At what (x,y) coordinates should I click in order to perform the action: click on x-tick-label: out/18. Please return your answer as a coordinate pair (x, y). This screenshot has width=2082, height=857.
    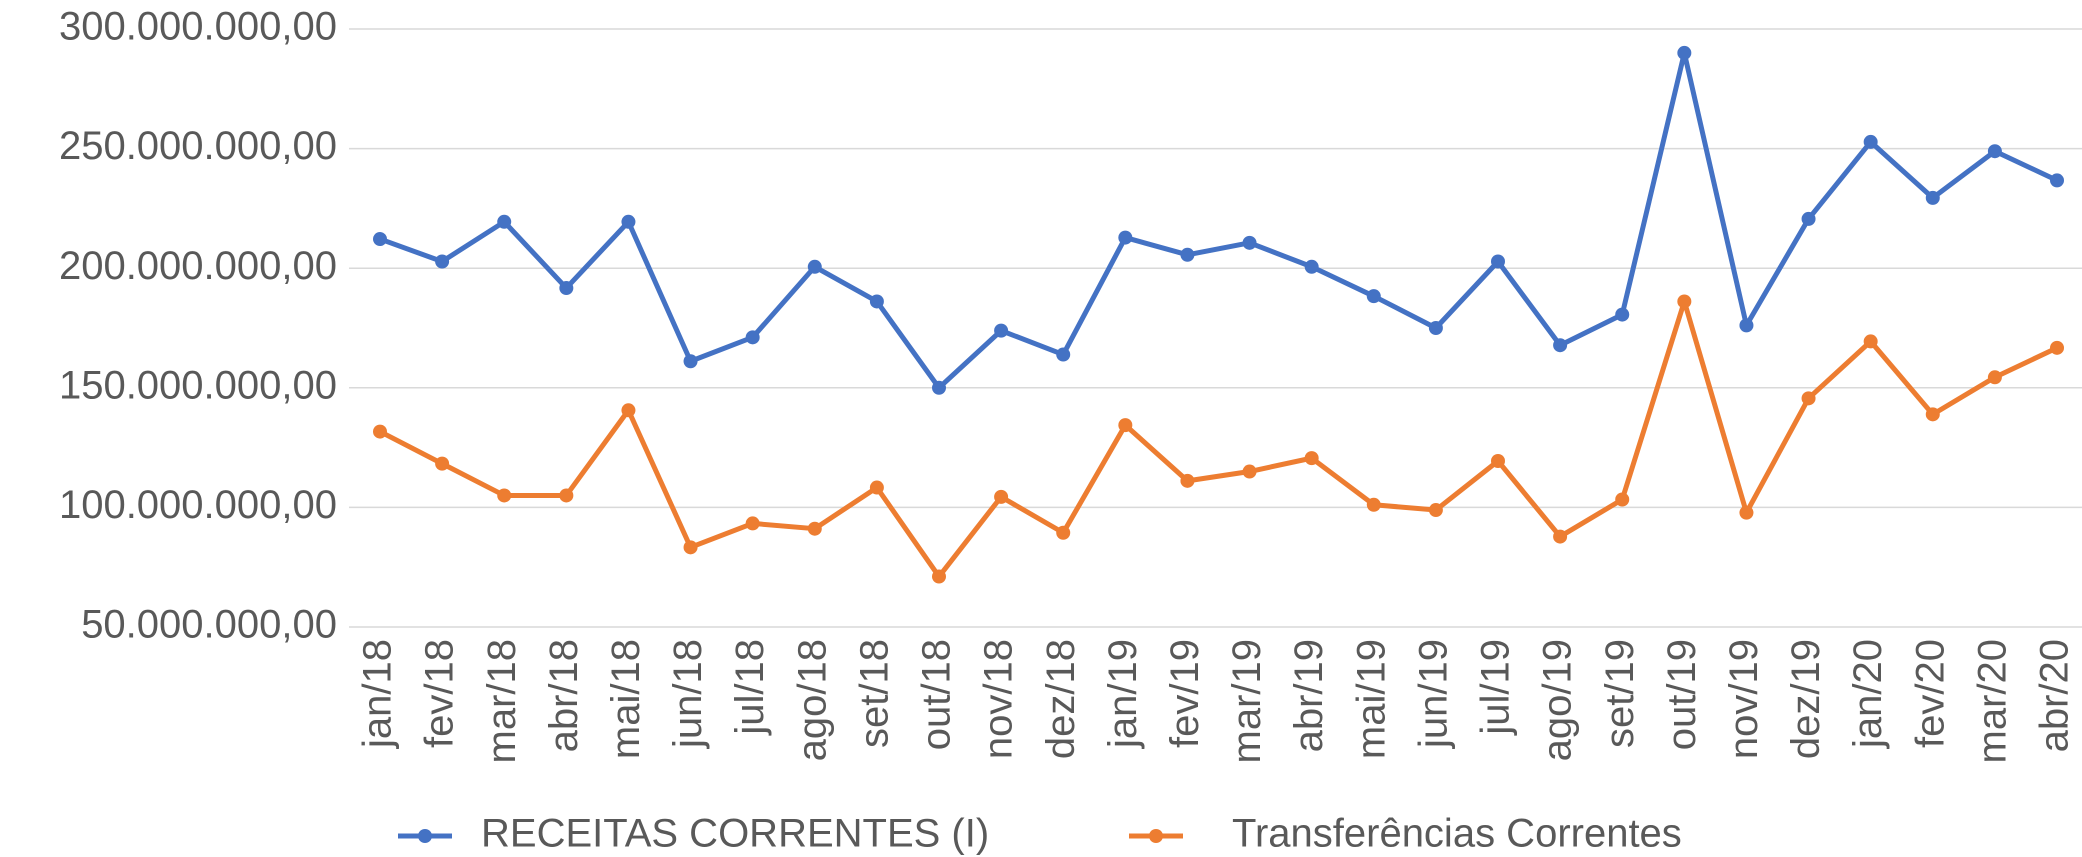
    Looking at the image, I should click on (937, 694).